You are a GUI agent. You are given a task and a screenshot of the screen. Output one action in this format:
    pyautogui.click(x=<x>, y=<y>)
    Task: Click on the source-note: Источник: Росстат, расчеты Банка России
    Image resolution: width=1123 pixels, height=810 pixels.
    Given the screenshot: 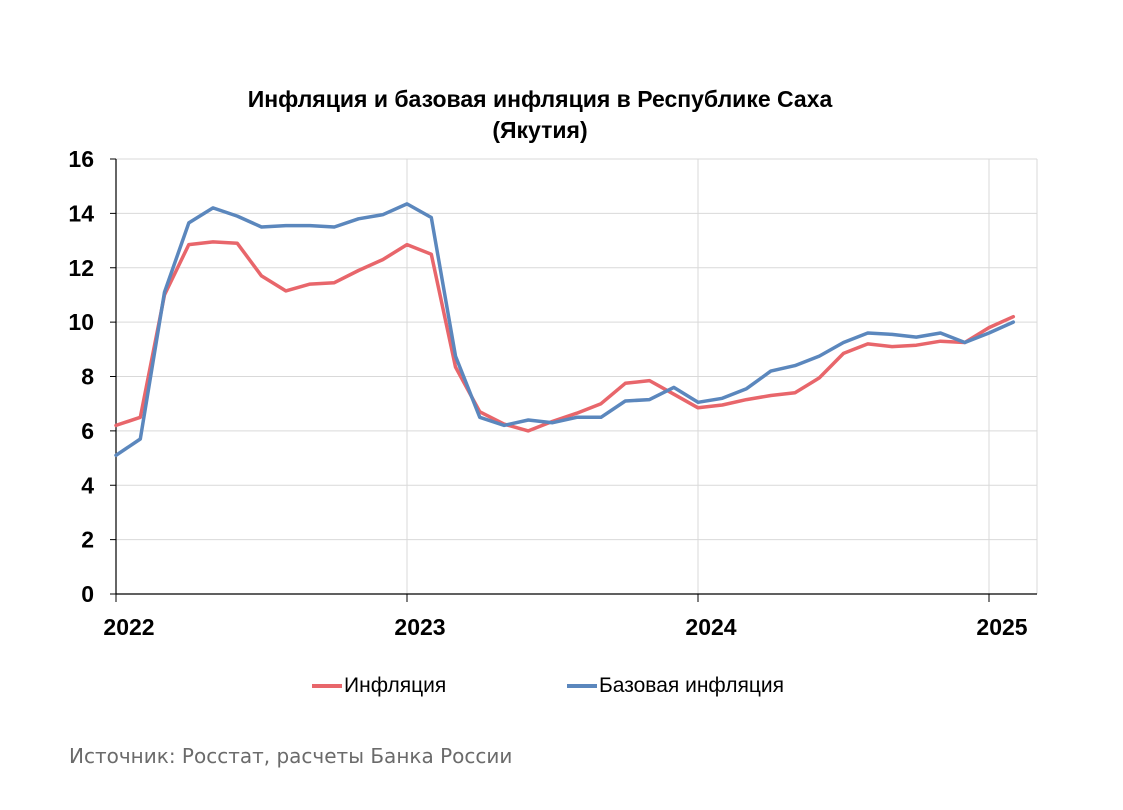 What is the action you would take?
    pyautogui.click(x=291, y=756)
    